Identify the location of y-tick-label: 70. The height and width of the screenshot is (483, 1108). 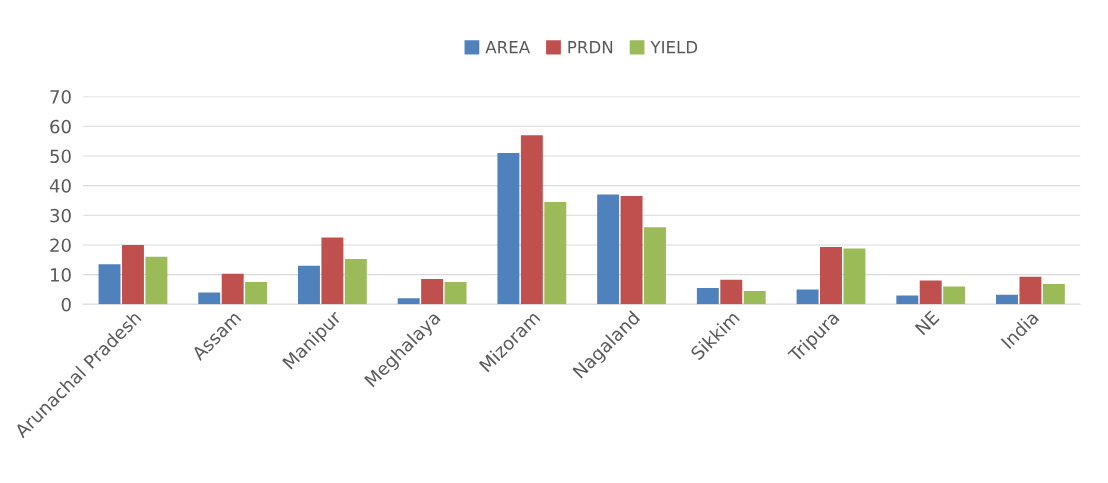
(60, 97).